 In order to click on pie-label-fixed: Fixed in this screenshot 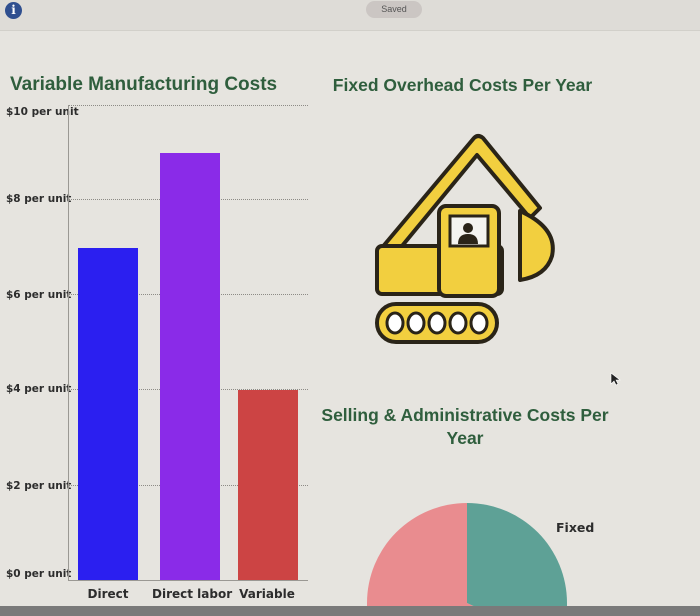, I will do `click(575, 527)`.